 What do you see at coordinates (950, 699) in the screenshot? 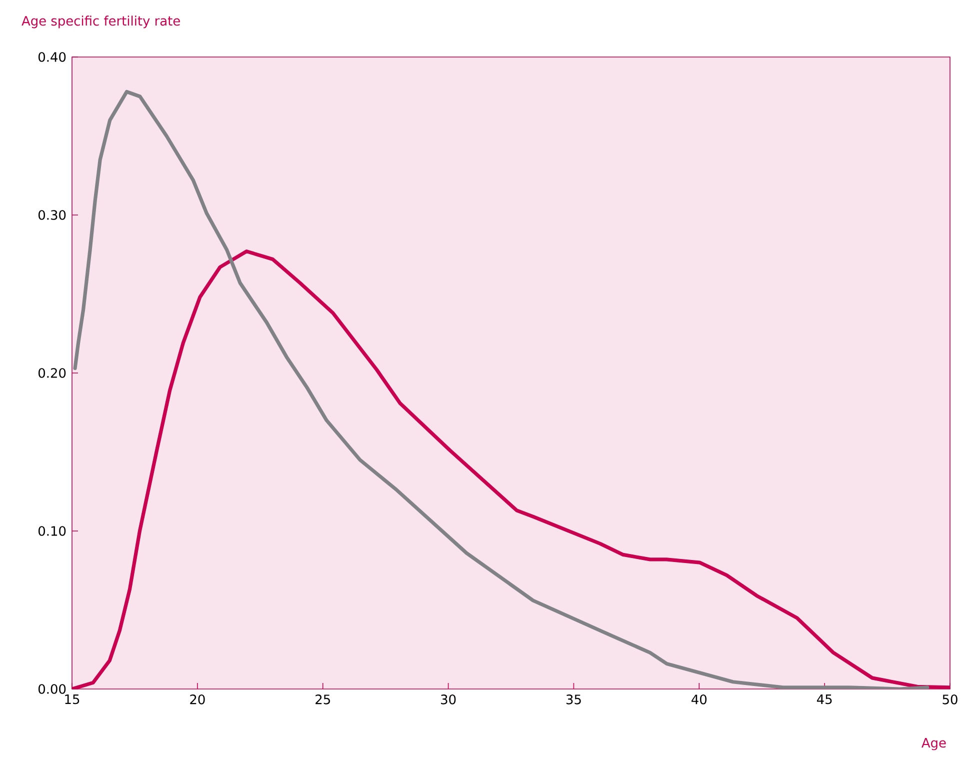
I see `x-tick-label: 50` at bounding box center [950, 699].